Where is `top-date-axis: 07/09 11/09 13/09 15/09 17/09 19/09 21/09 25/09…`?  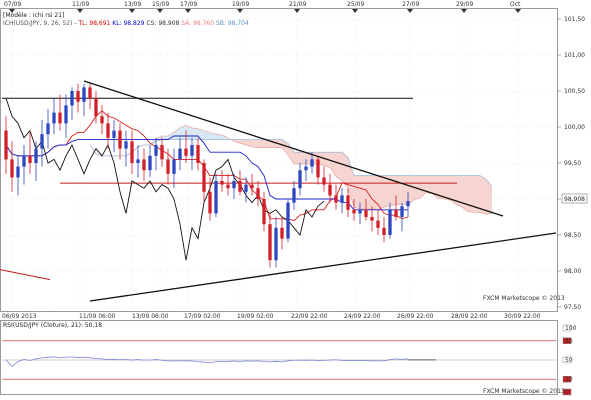 top-date-axis: 07/09 11/09 13/09 15/09 17/09 19/09 21/09 25/09… is located at coordinates (262, 7).